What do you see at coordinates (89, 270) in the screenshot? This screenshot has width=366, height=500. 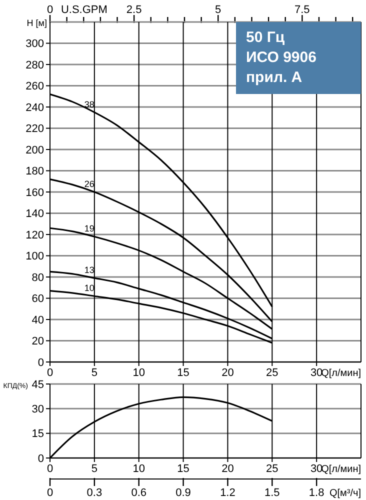 I see `series-label: 13` at bounding box center [89, 270].